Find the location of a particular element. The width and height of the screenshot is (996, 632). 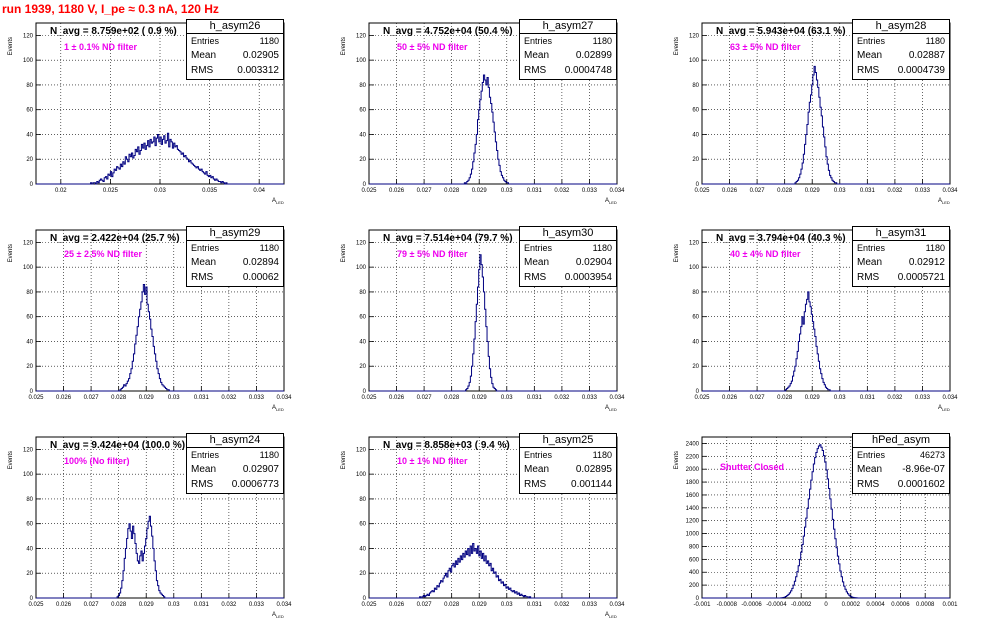

stats-rms-row: RMS 0.0001602 is located at coordinates (901, 484).